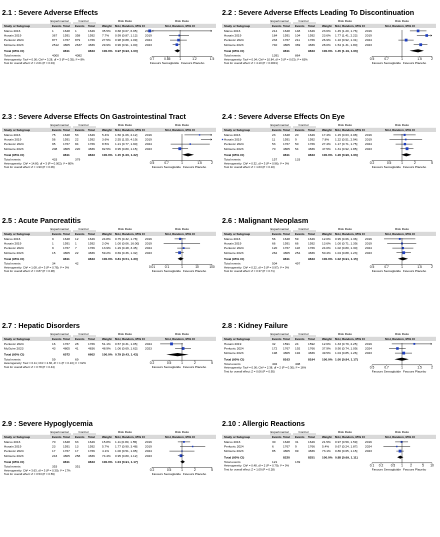 This screenshot has width=440, height=537. Describe the element at coordinates (54, 451) in the screenshot. I see `events-experimental: 17` at that location.